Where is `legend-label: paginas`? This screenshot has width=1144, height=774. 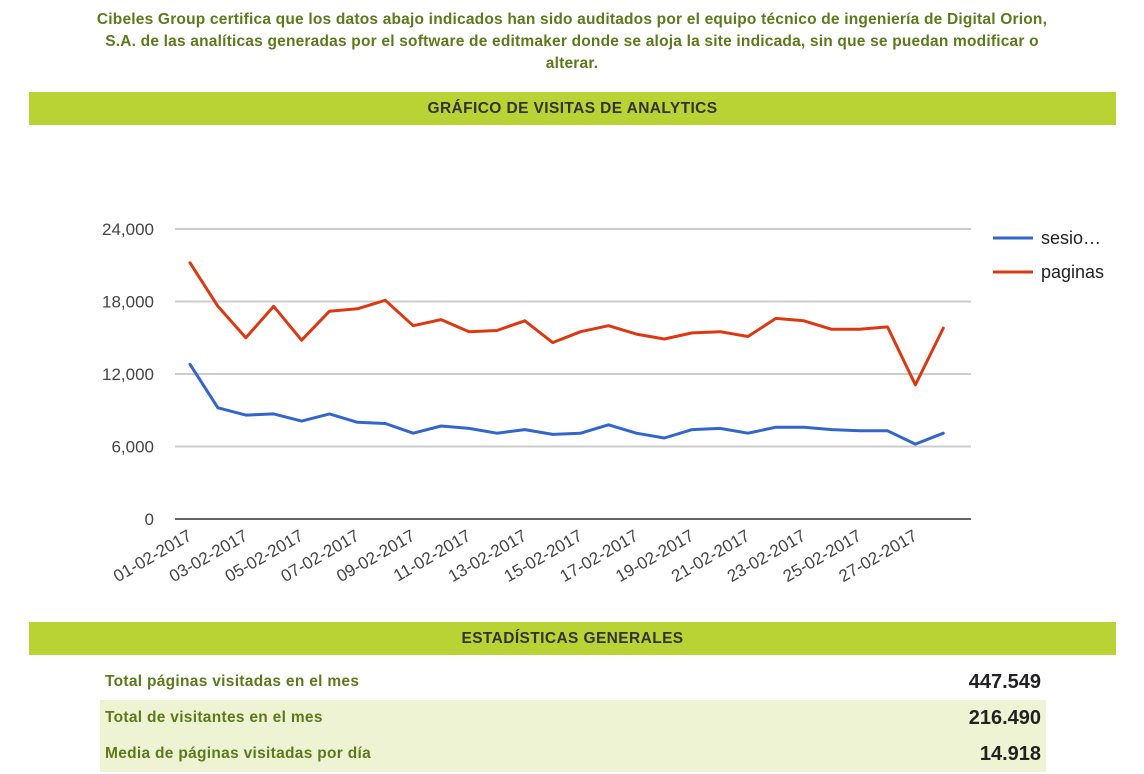
legend-label: paginas is located at coordinates (1072, 272).